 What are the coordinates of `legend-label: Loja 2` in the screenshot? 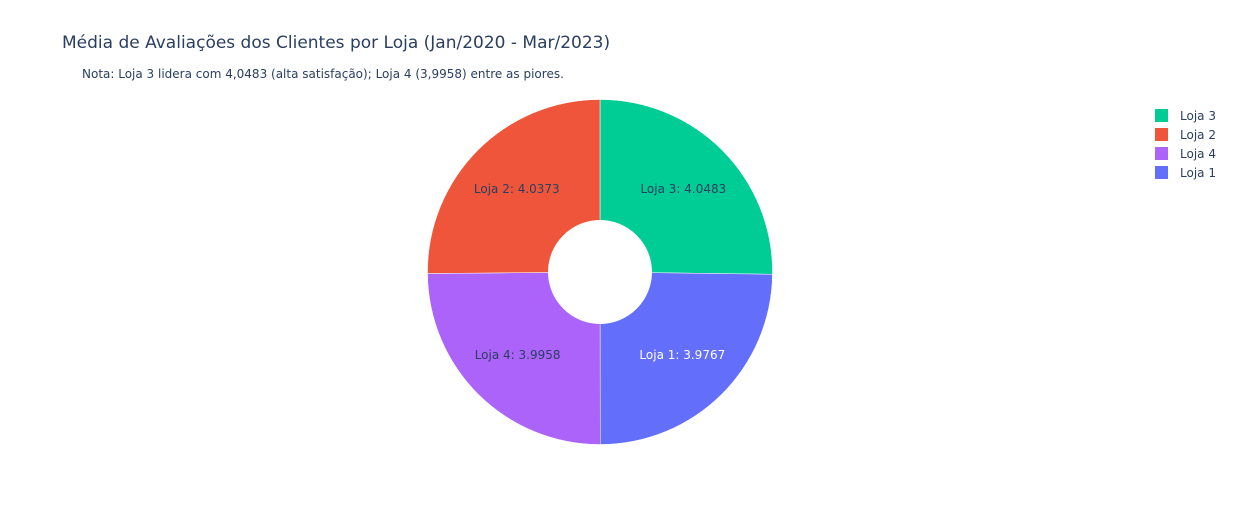 It's located at (1198, 134).